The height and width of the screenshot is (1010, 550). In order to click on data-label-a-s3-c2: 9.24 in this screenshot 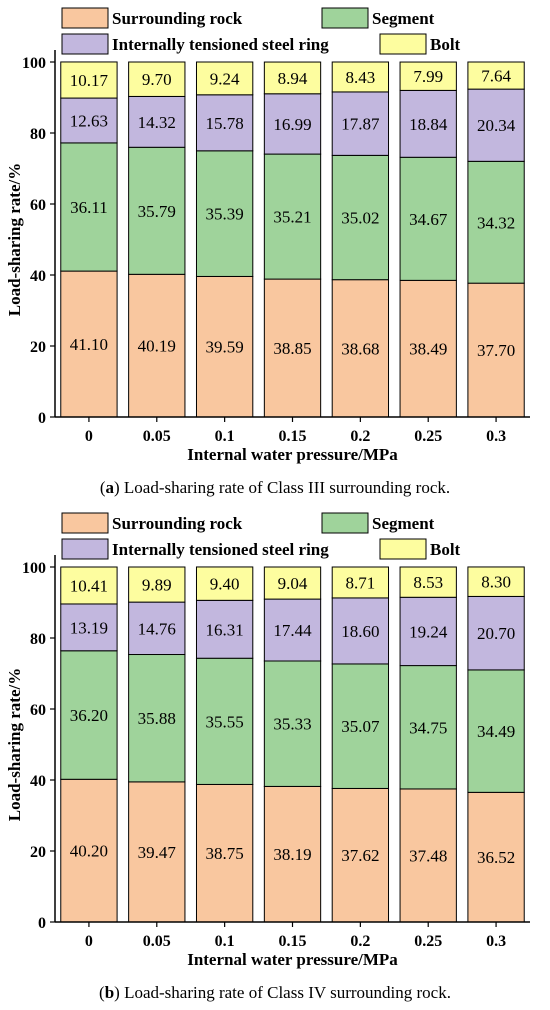, I will do `click(225, 78)`.